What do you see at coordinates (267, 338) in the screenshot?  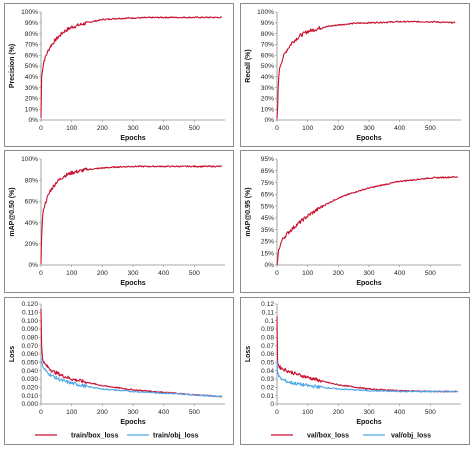 I see `y-tick-label: 0.08` at bounding box center [267, 338].